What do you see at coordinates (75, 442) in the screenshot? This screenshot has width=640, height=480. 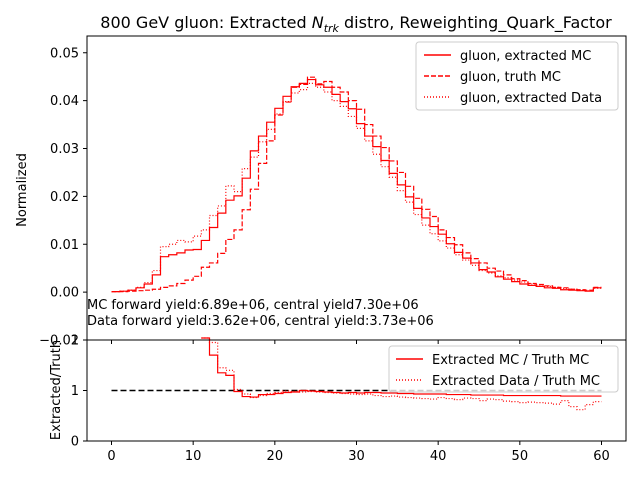 I see `ratio-y-tick-label: 0` at bounding box center [75, 442].